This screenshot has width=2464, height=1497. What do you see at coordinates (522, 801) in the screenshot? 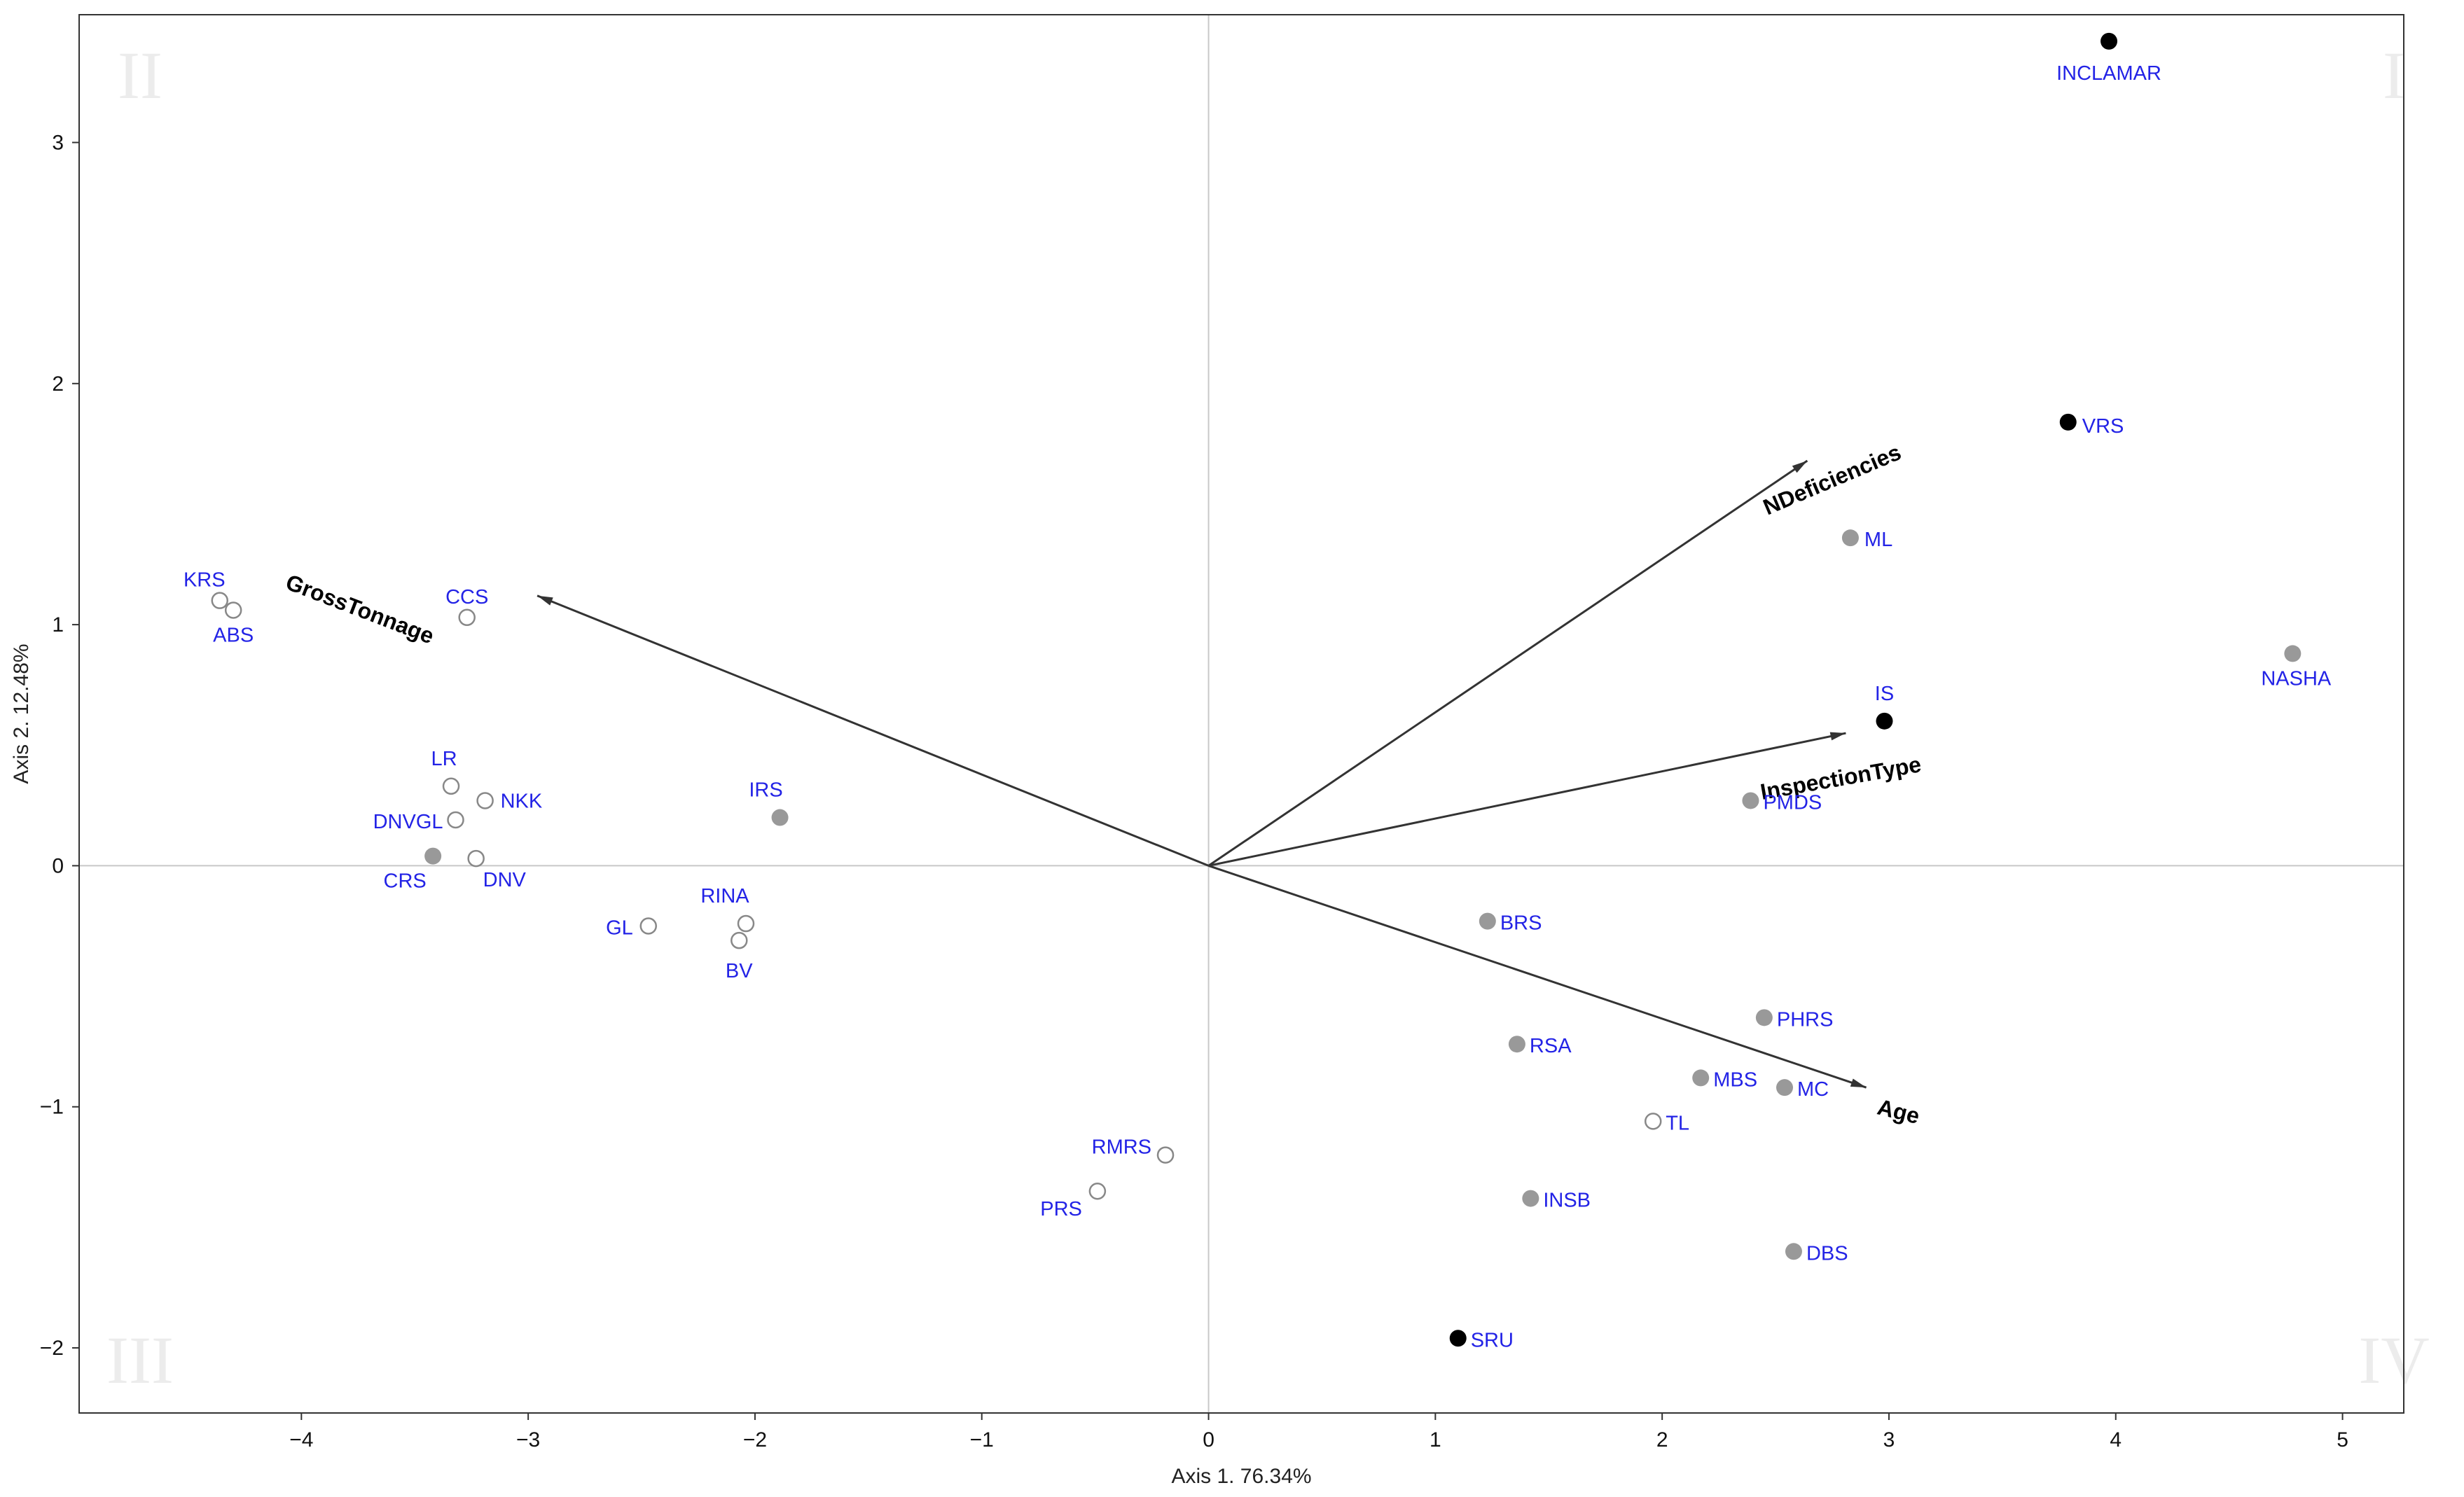
I see `point-label-nkk: NKK` at bounding box center [522, 801].